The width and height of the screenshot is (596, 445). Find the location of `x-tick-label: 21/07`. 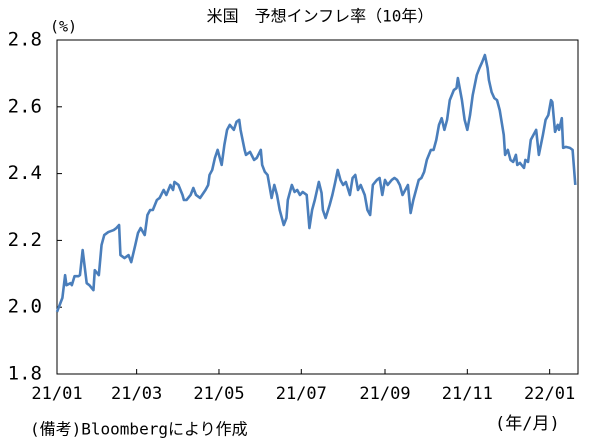

x-tick-label: 21/07 is located at coordinates (301, 394).